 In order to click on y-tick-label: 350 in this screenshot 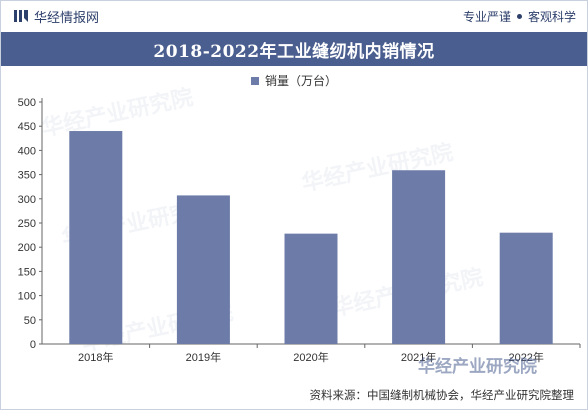, I will do `click(27, 176)`.